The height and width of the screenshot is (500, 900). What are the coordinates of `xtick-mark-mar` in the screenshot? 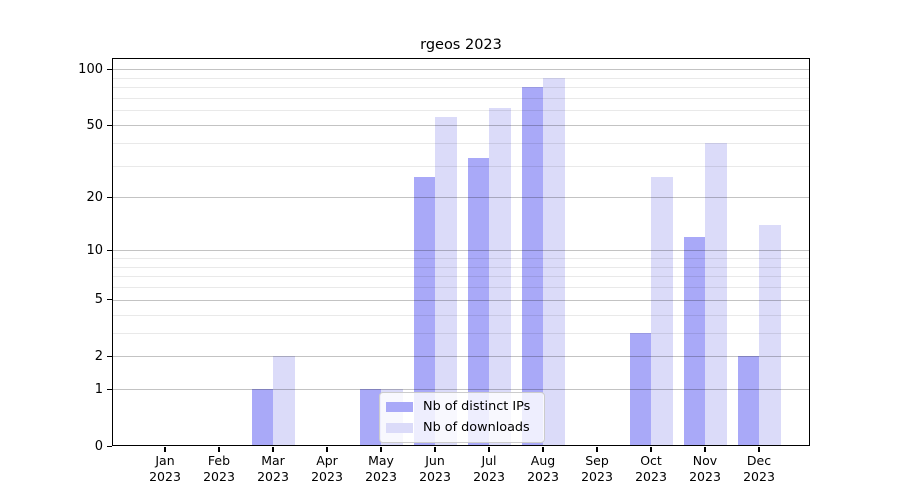 It's located at (273, 449).